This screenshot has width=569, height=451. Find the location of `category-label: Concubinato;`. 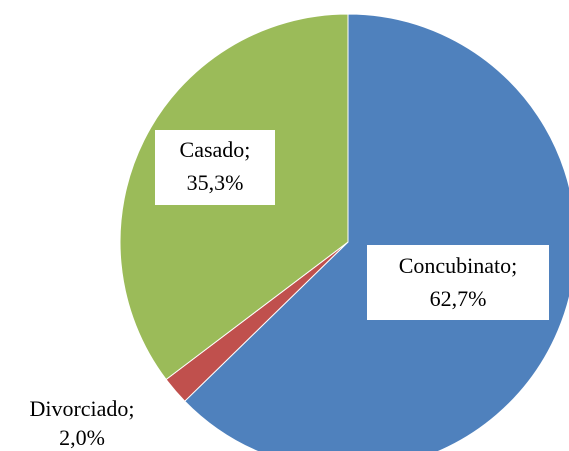

category-label: Concubinato; is located at coordinates (458, 265).